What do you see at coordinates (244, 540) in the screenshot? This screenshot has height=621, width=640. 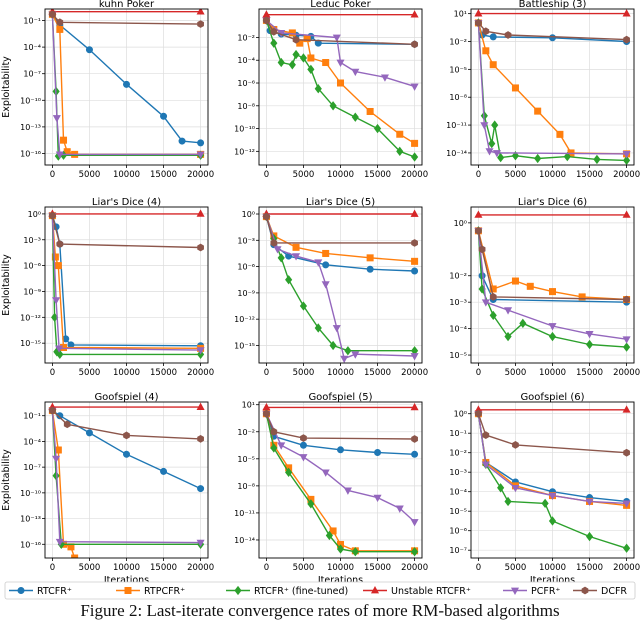 I see `y-tick-label: 10⁻¹⁴` at bounding box center [244, 540].